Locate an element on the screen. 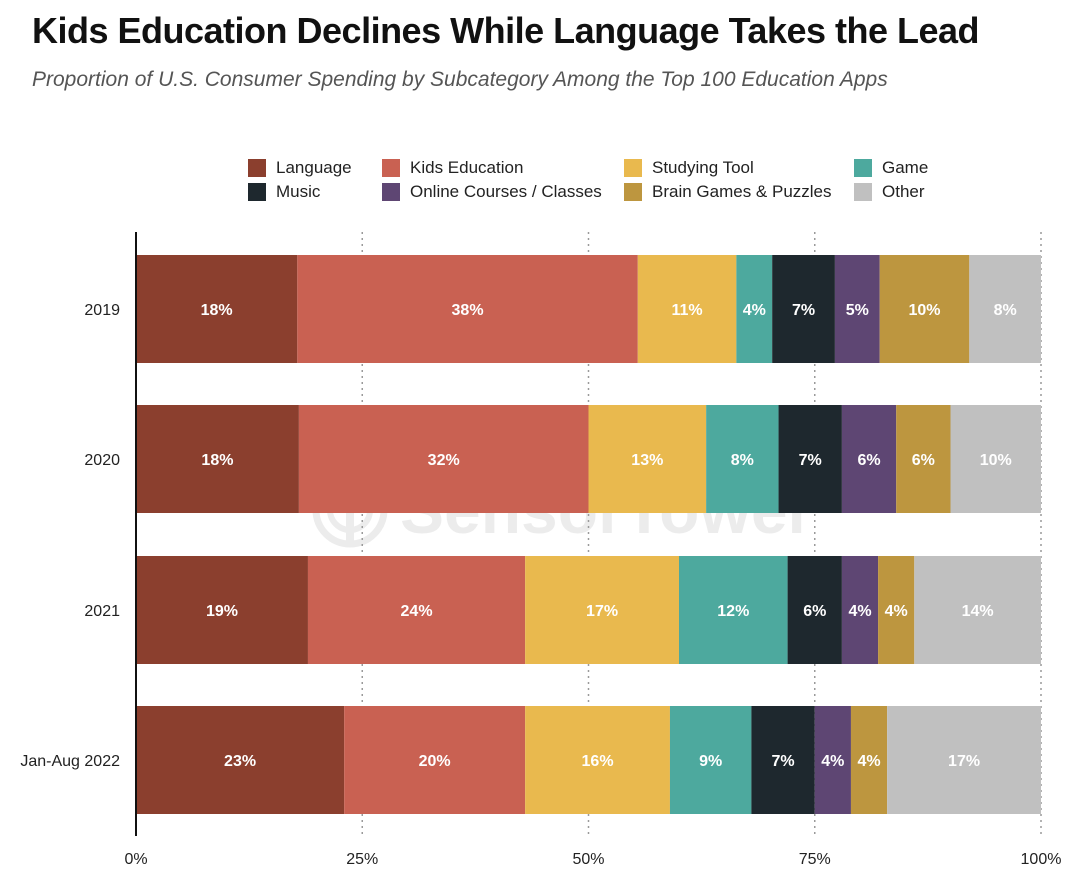 This screenshot has width=1089, height=890. data-label: 13% is located at coordinates (647, 460).